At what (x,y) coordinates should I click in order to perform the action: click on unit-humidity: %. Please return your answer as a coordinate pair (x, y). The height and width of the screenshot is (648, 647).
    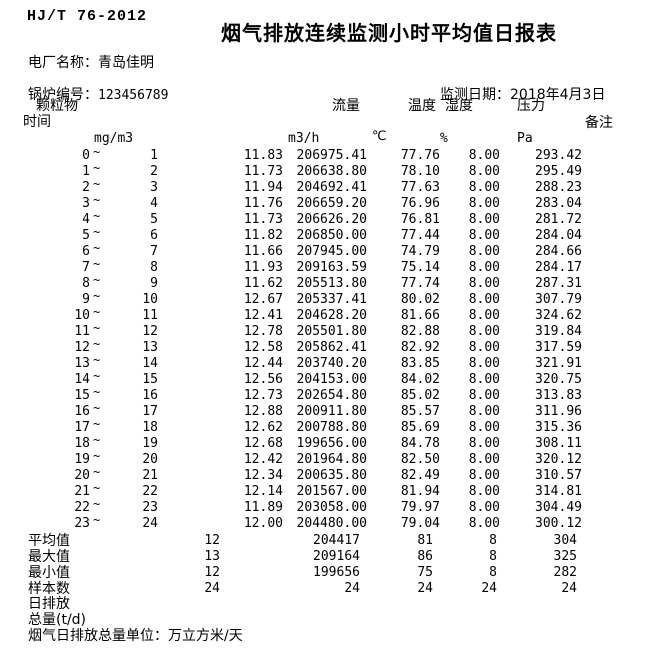
    Looking at the image, I should click on (444, 138).